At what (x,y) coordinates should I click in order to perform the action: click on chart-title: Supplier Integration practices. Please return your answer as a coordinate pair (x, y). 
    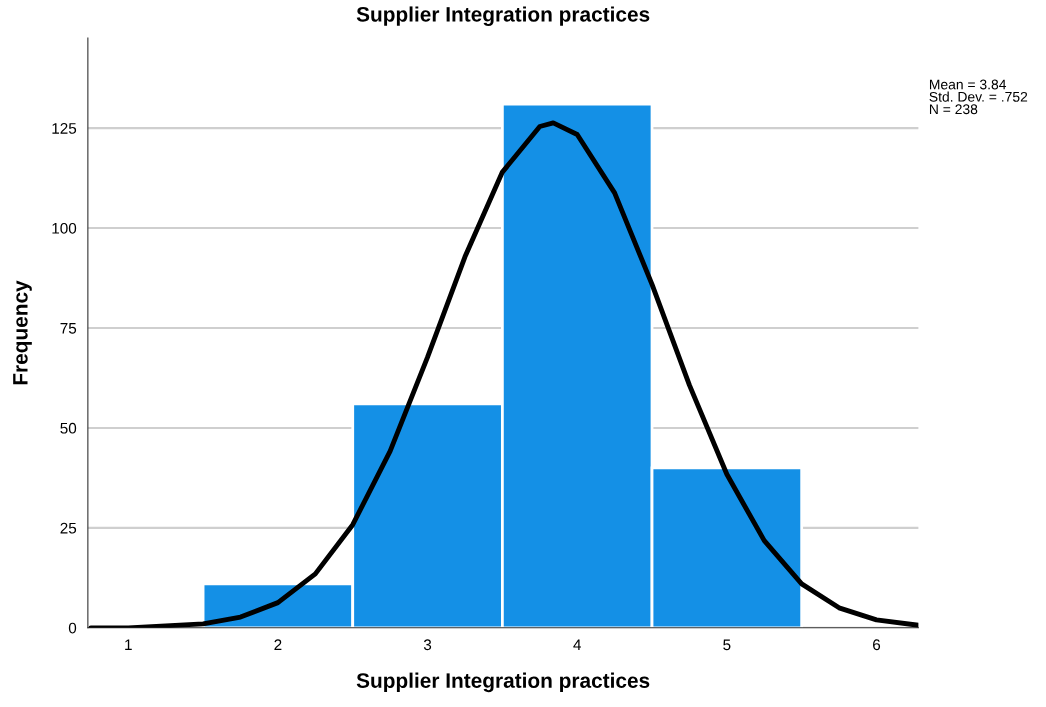
    Looking at the image, I should click on (503, 16).